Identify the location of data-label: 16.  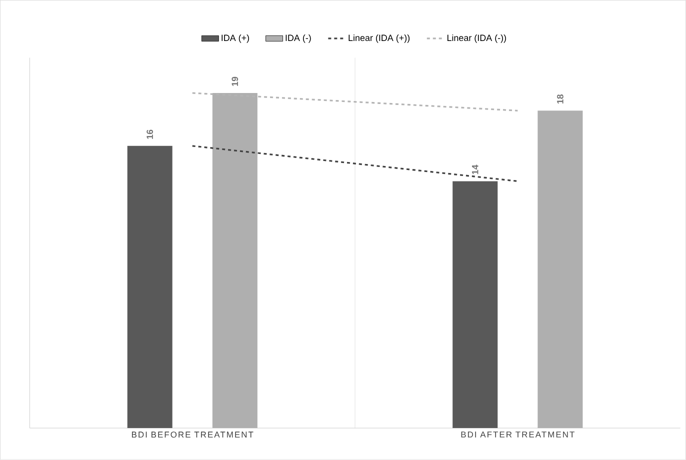
(150, 134).